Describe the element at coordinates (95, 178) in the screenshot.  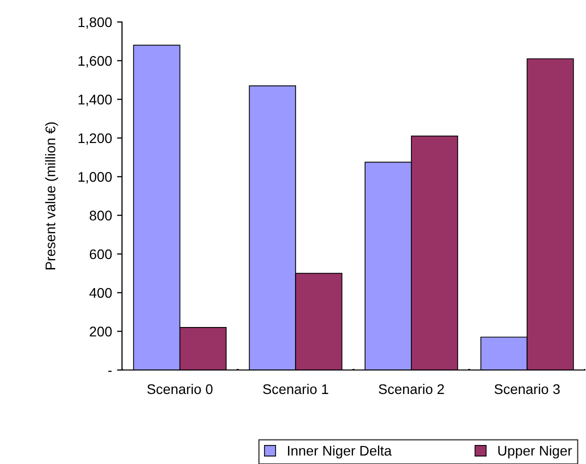
I see `y-tick-label: 1,000` at that location.